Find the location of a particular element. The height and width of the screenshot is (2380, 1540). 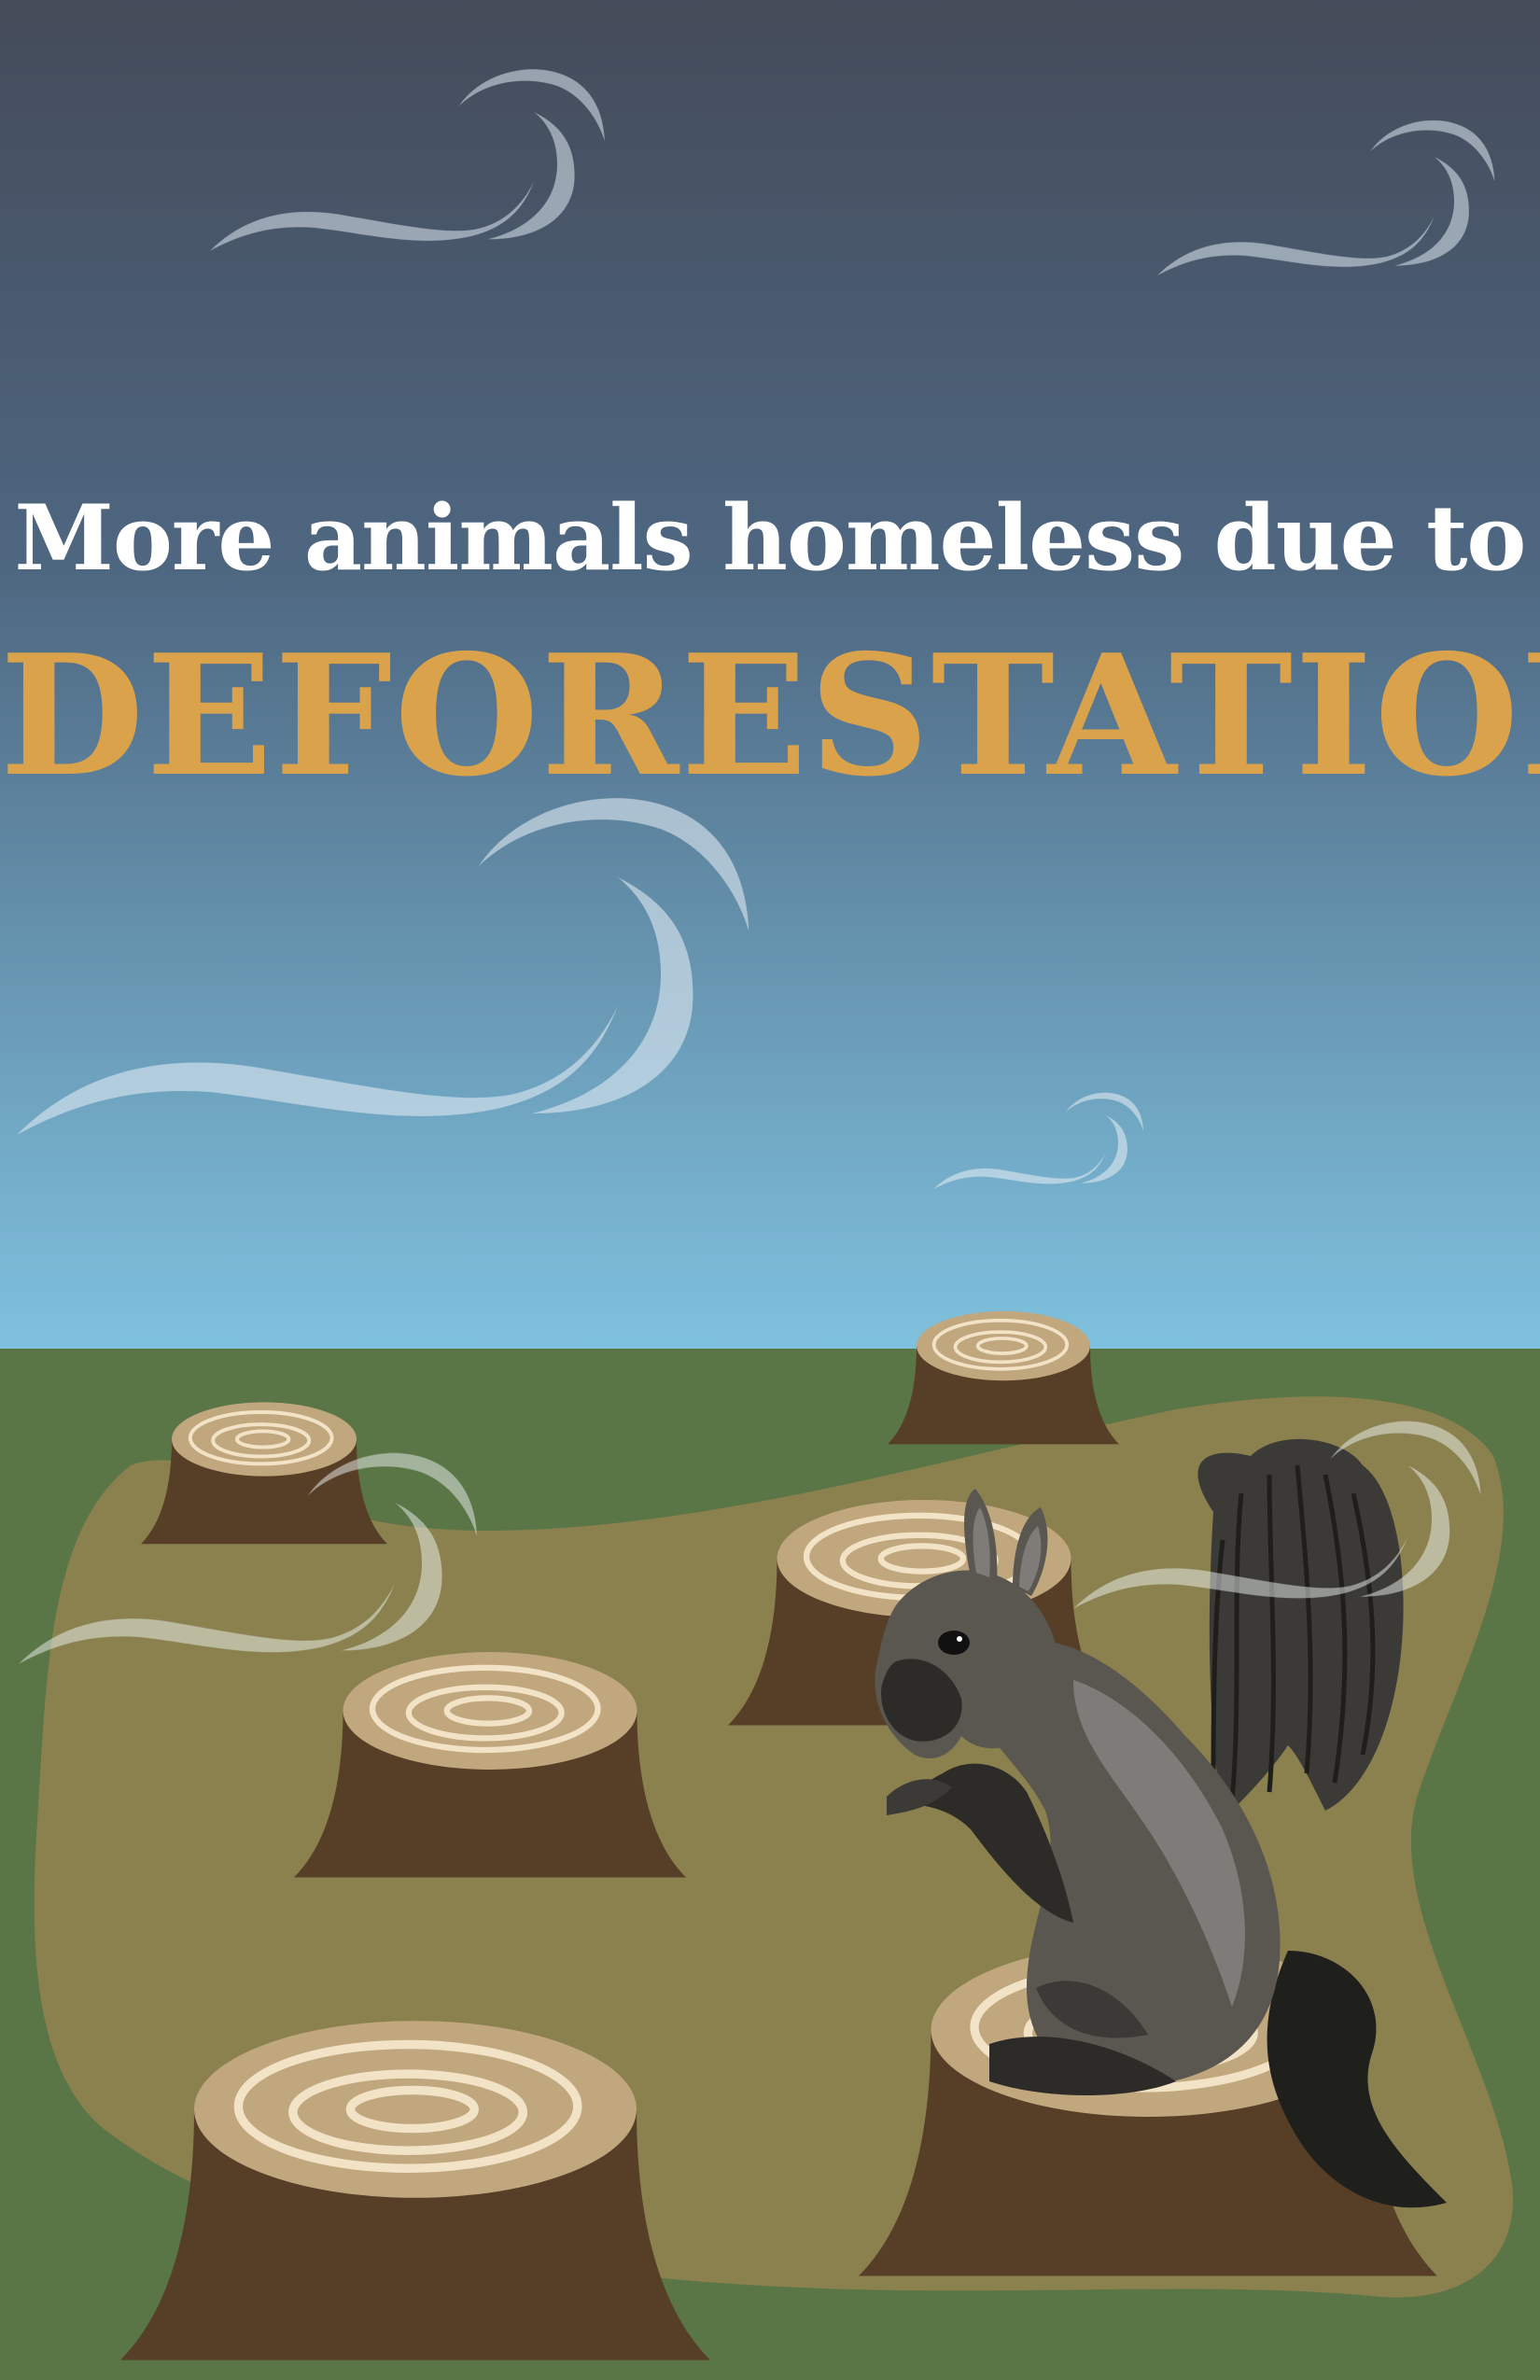

squirrel-icon is located at coordinates (1161, 1823).